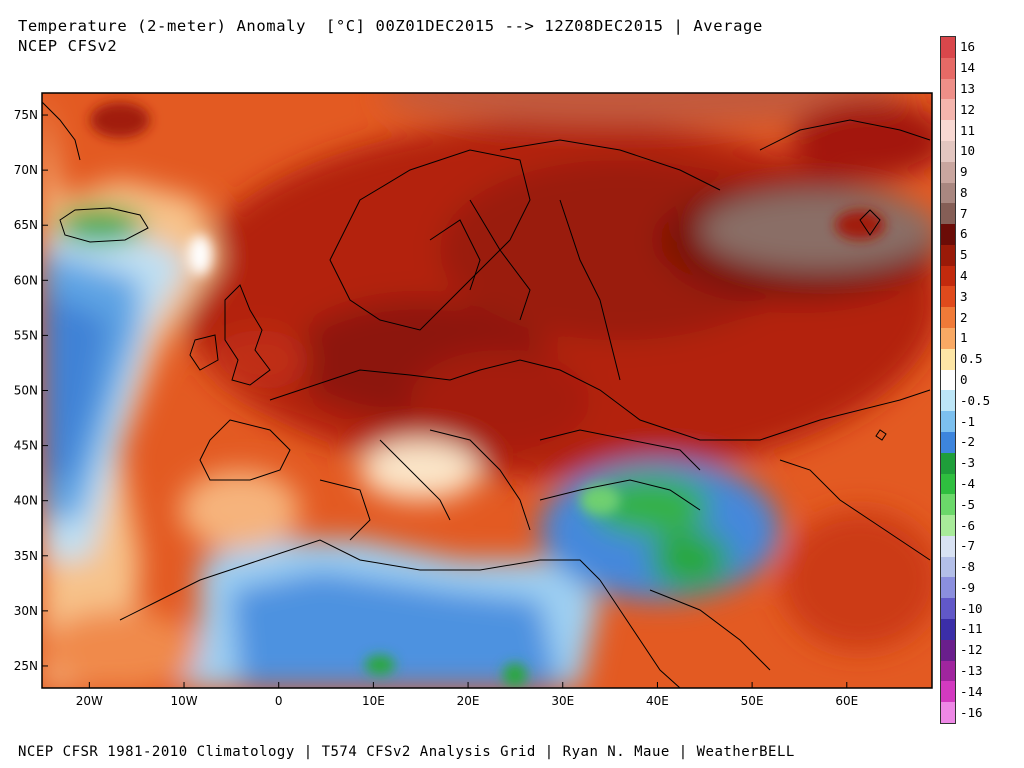  What do you see at coordinates (26, 446) in the screenshot?
I see `lat-tick-label: 45N` at bounding box center [26, 446].